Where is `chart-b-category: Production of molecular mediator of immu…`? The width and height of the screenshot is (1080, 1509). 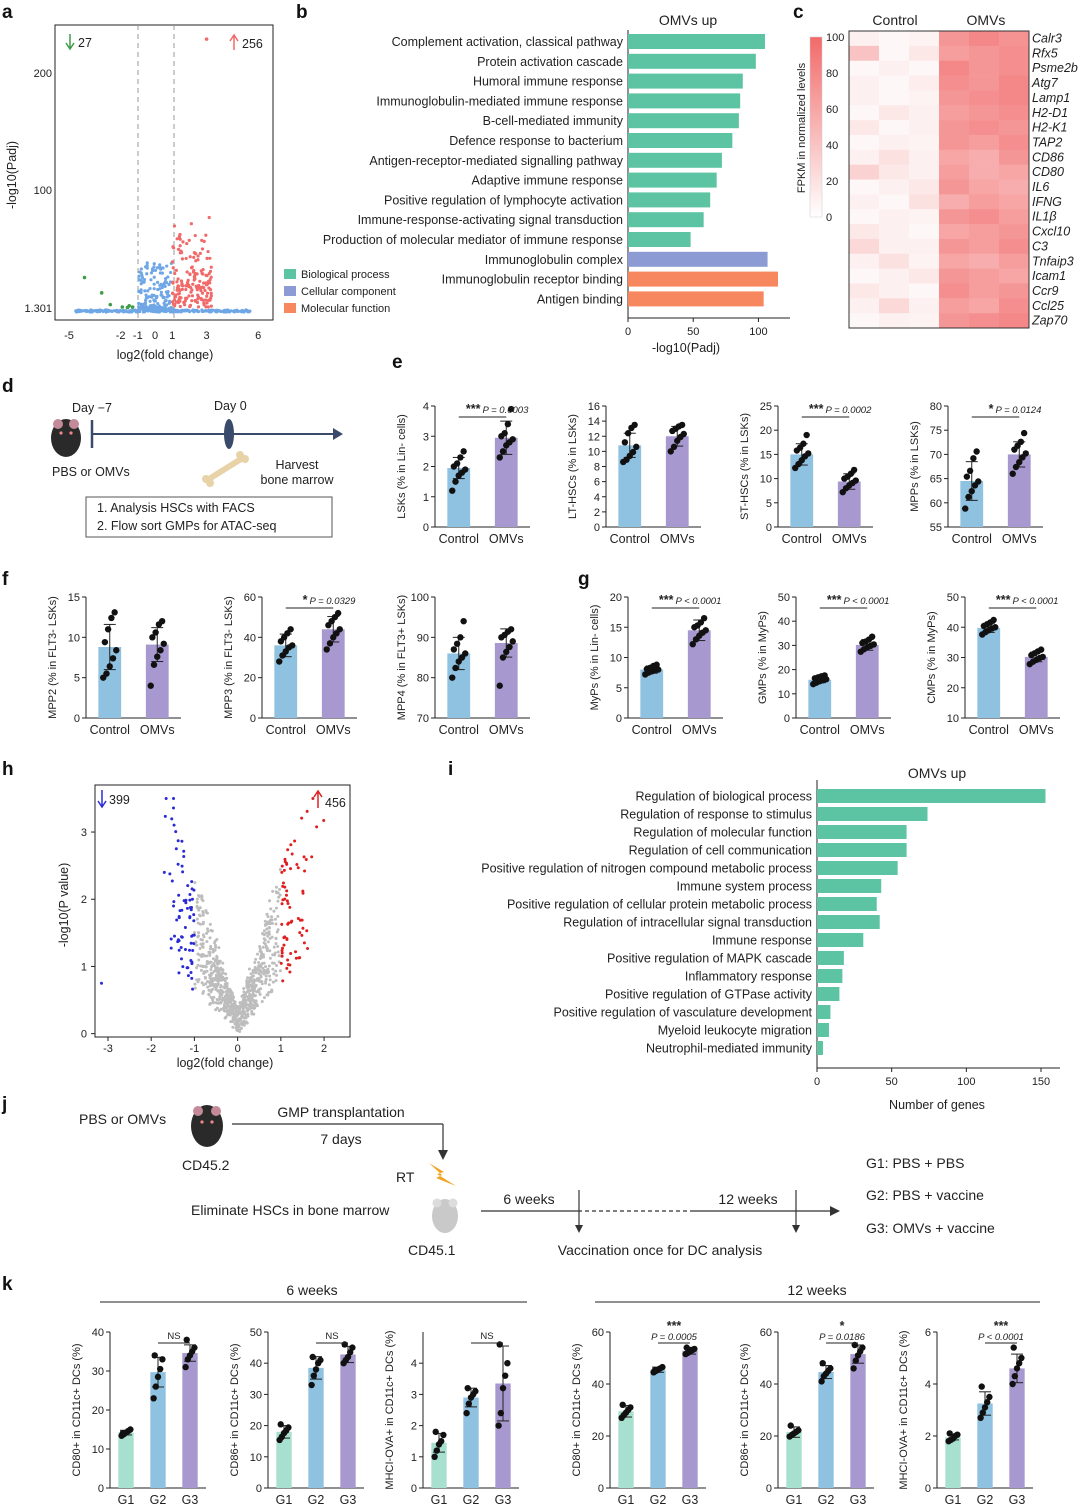
chart-b-category: Production of molecular mediator of immu… is located at coordinates (473, 240).